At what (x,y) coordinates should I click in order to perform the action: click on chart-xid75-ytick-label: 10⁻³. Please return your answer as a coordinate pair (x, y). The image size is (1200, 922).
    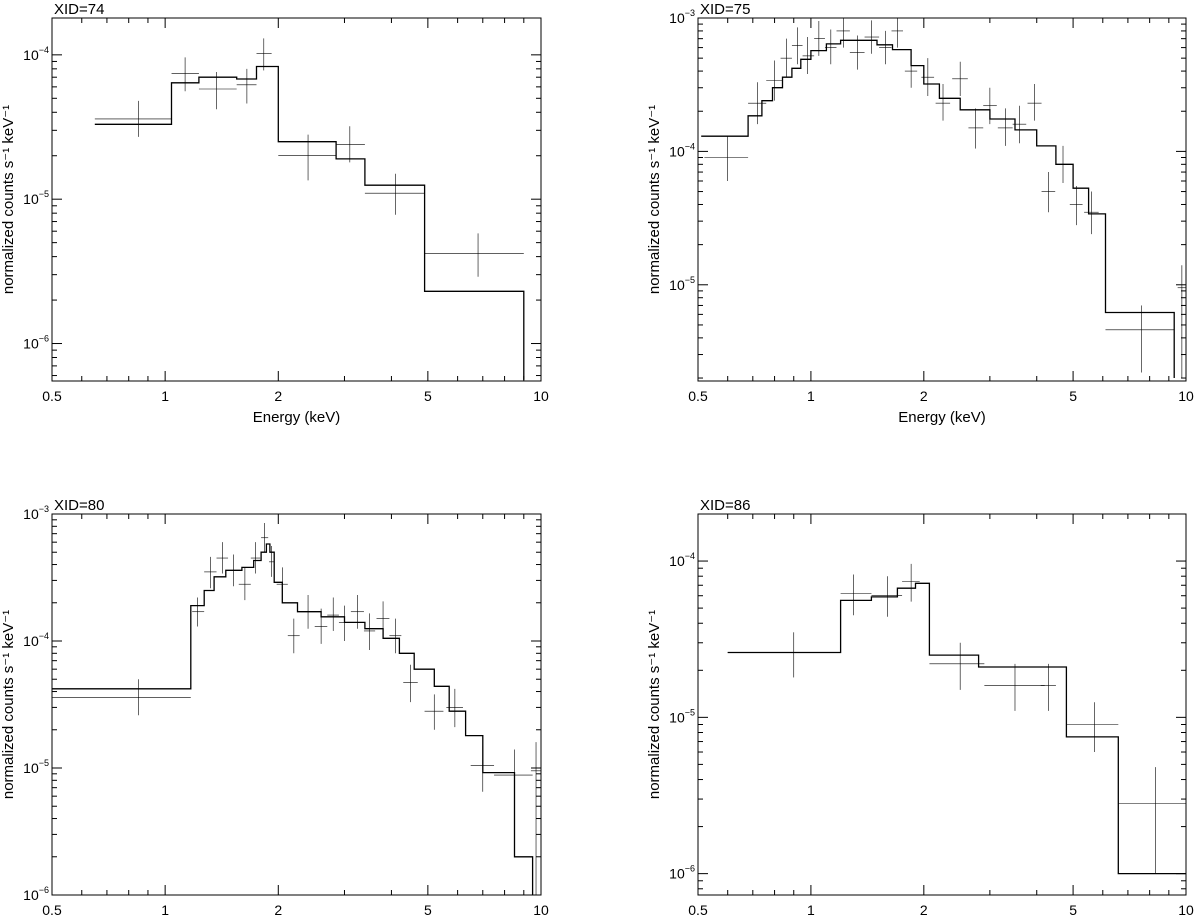
    Looking at the image, I should click on (682, 17).